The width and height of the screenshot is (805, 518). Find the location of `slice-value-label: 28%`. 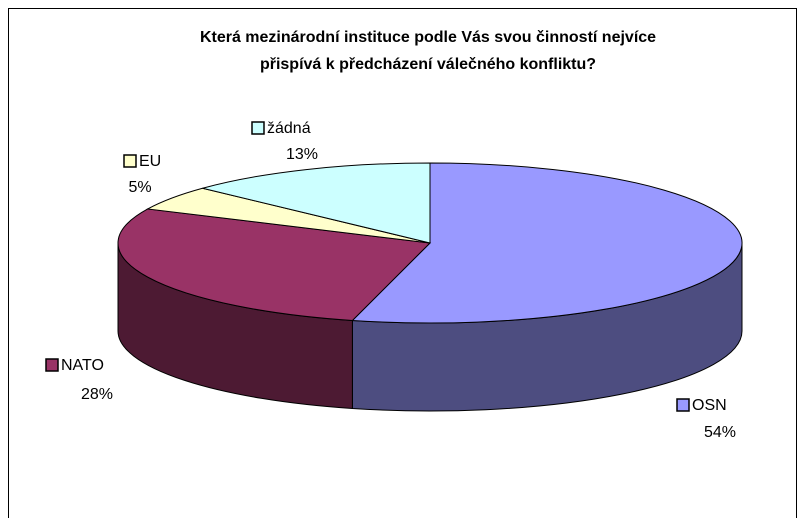

slice-value-label: 28% is located at coordinates (97, 394).